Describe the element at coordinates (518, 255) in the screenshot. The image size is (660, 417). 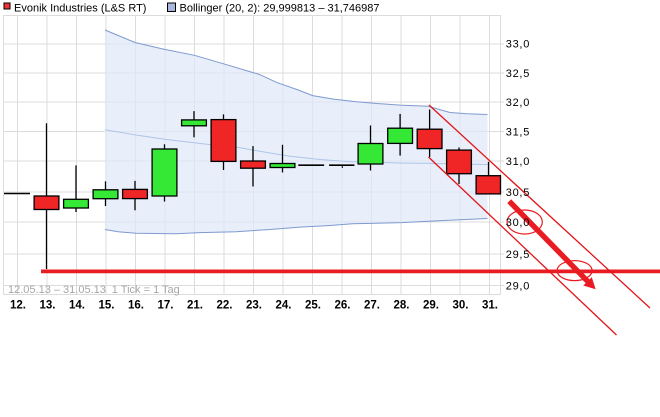
I see `svg-text: 29,5` at that location.